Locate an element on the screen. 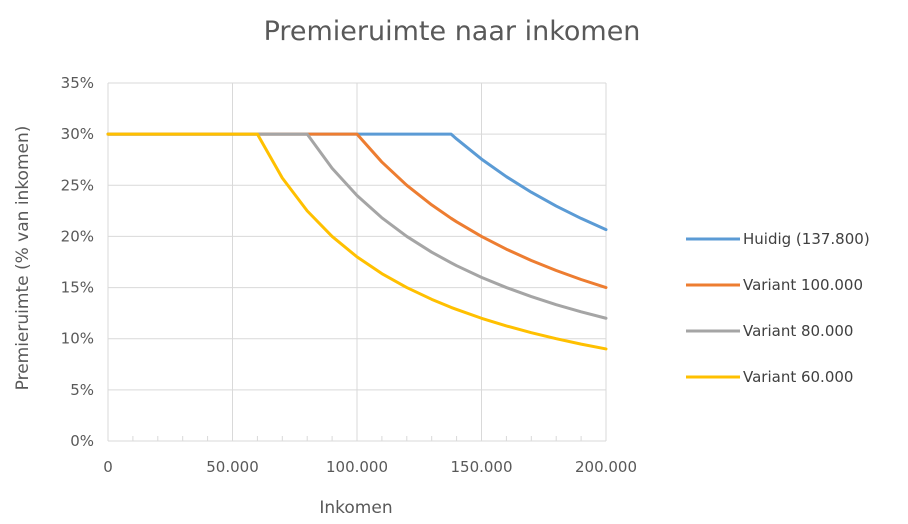 The width and height of the screenshot is (908, 524). chart-title: Premieruimte naar inkomen is located at coordinates (452, 31).